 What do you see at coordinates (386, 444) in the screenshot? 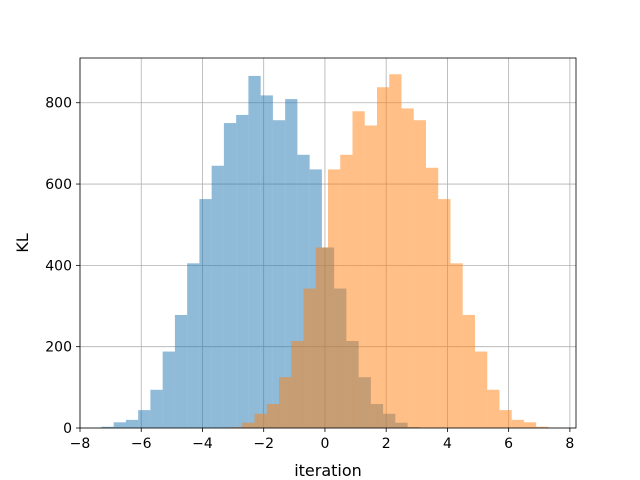
I see `x-tick-label: 2` at bounding box center [386, 444].